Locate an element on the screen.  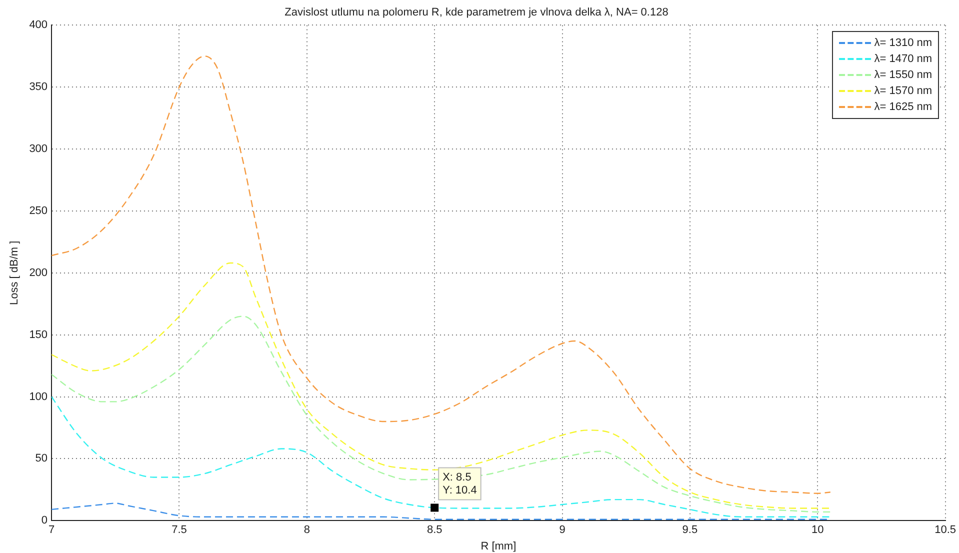
x-tick-label: 10.5 is located at coordinates (945, 530).